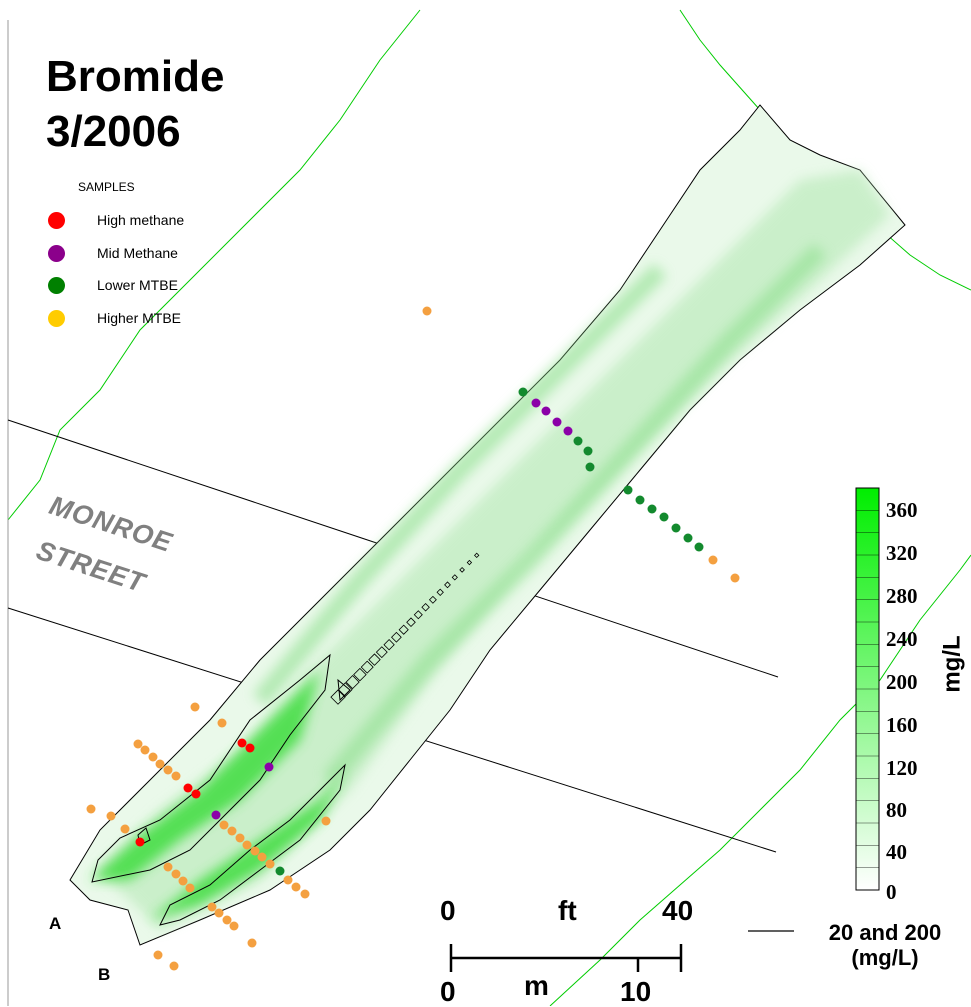 This screenshot has width=971, height=1007. I want to click on legend-dot-yellow, so click(56, 318).